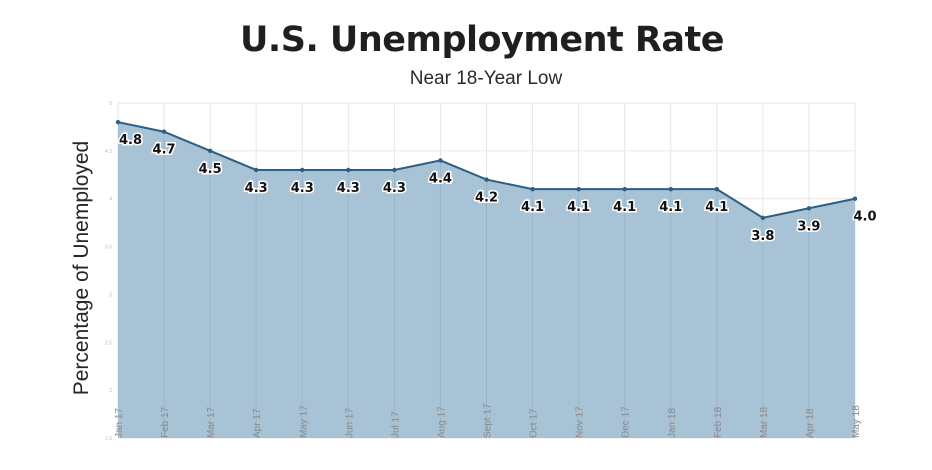 The width and height of the screenshot is (932, 470). What do you see at coordinates (110, 104) in the screenshot?
I see `y-tick-label: 5` at bounding box center [110, 104].